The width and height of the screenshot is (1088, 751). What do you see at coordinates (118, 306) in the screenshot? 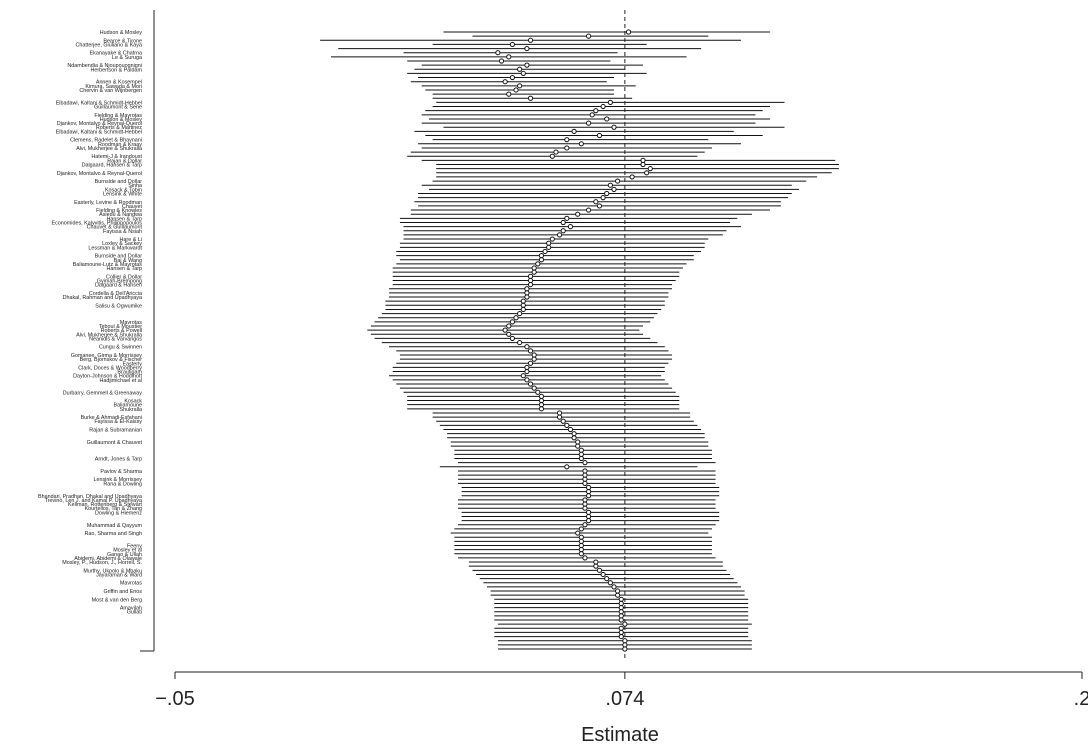
I see `study-label: Salisu & Ogwumike` at bounding box center [118, 306].